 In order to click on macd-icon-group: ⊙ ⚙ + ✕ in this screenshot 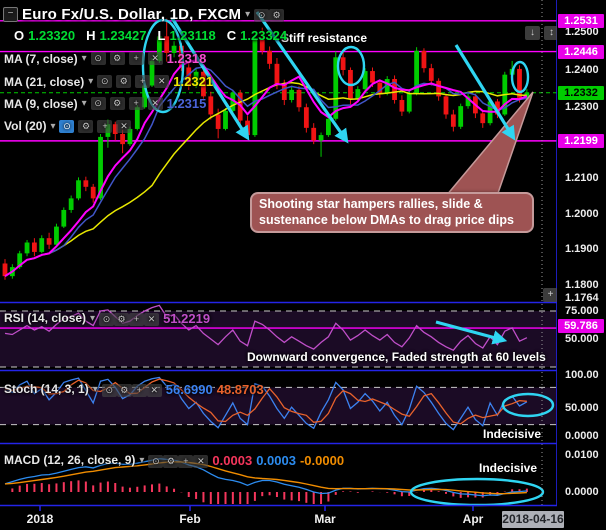, I will do `click(178, 460)`.